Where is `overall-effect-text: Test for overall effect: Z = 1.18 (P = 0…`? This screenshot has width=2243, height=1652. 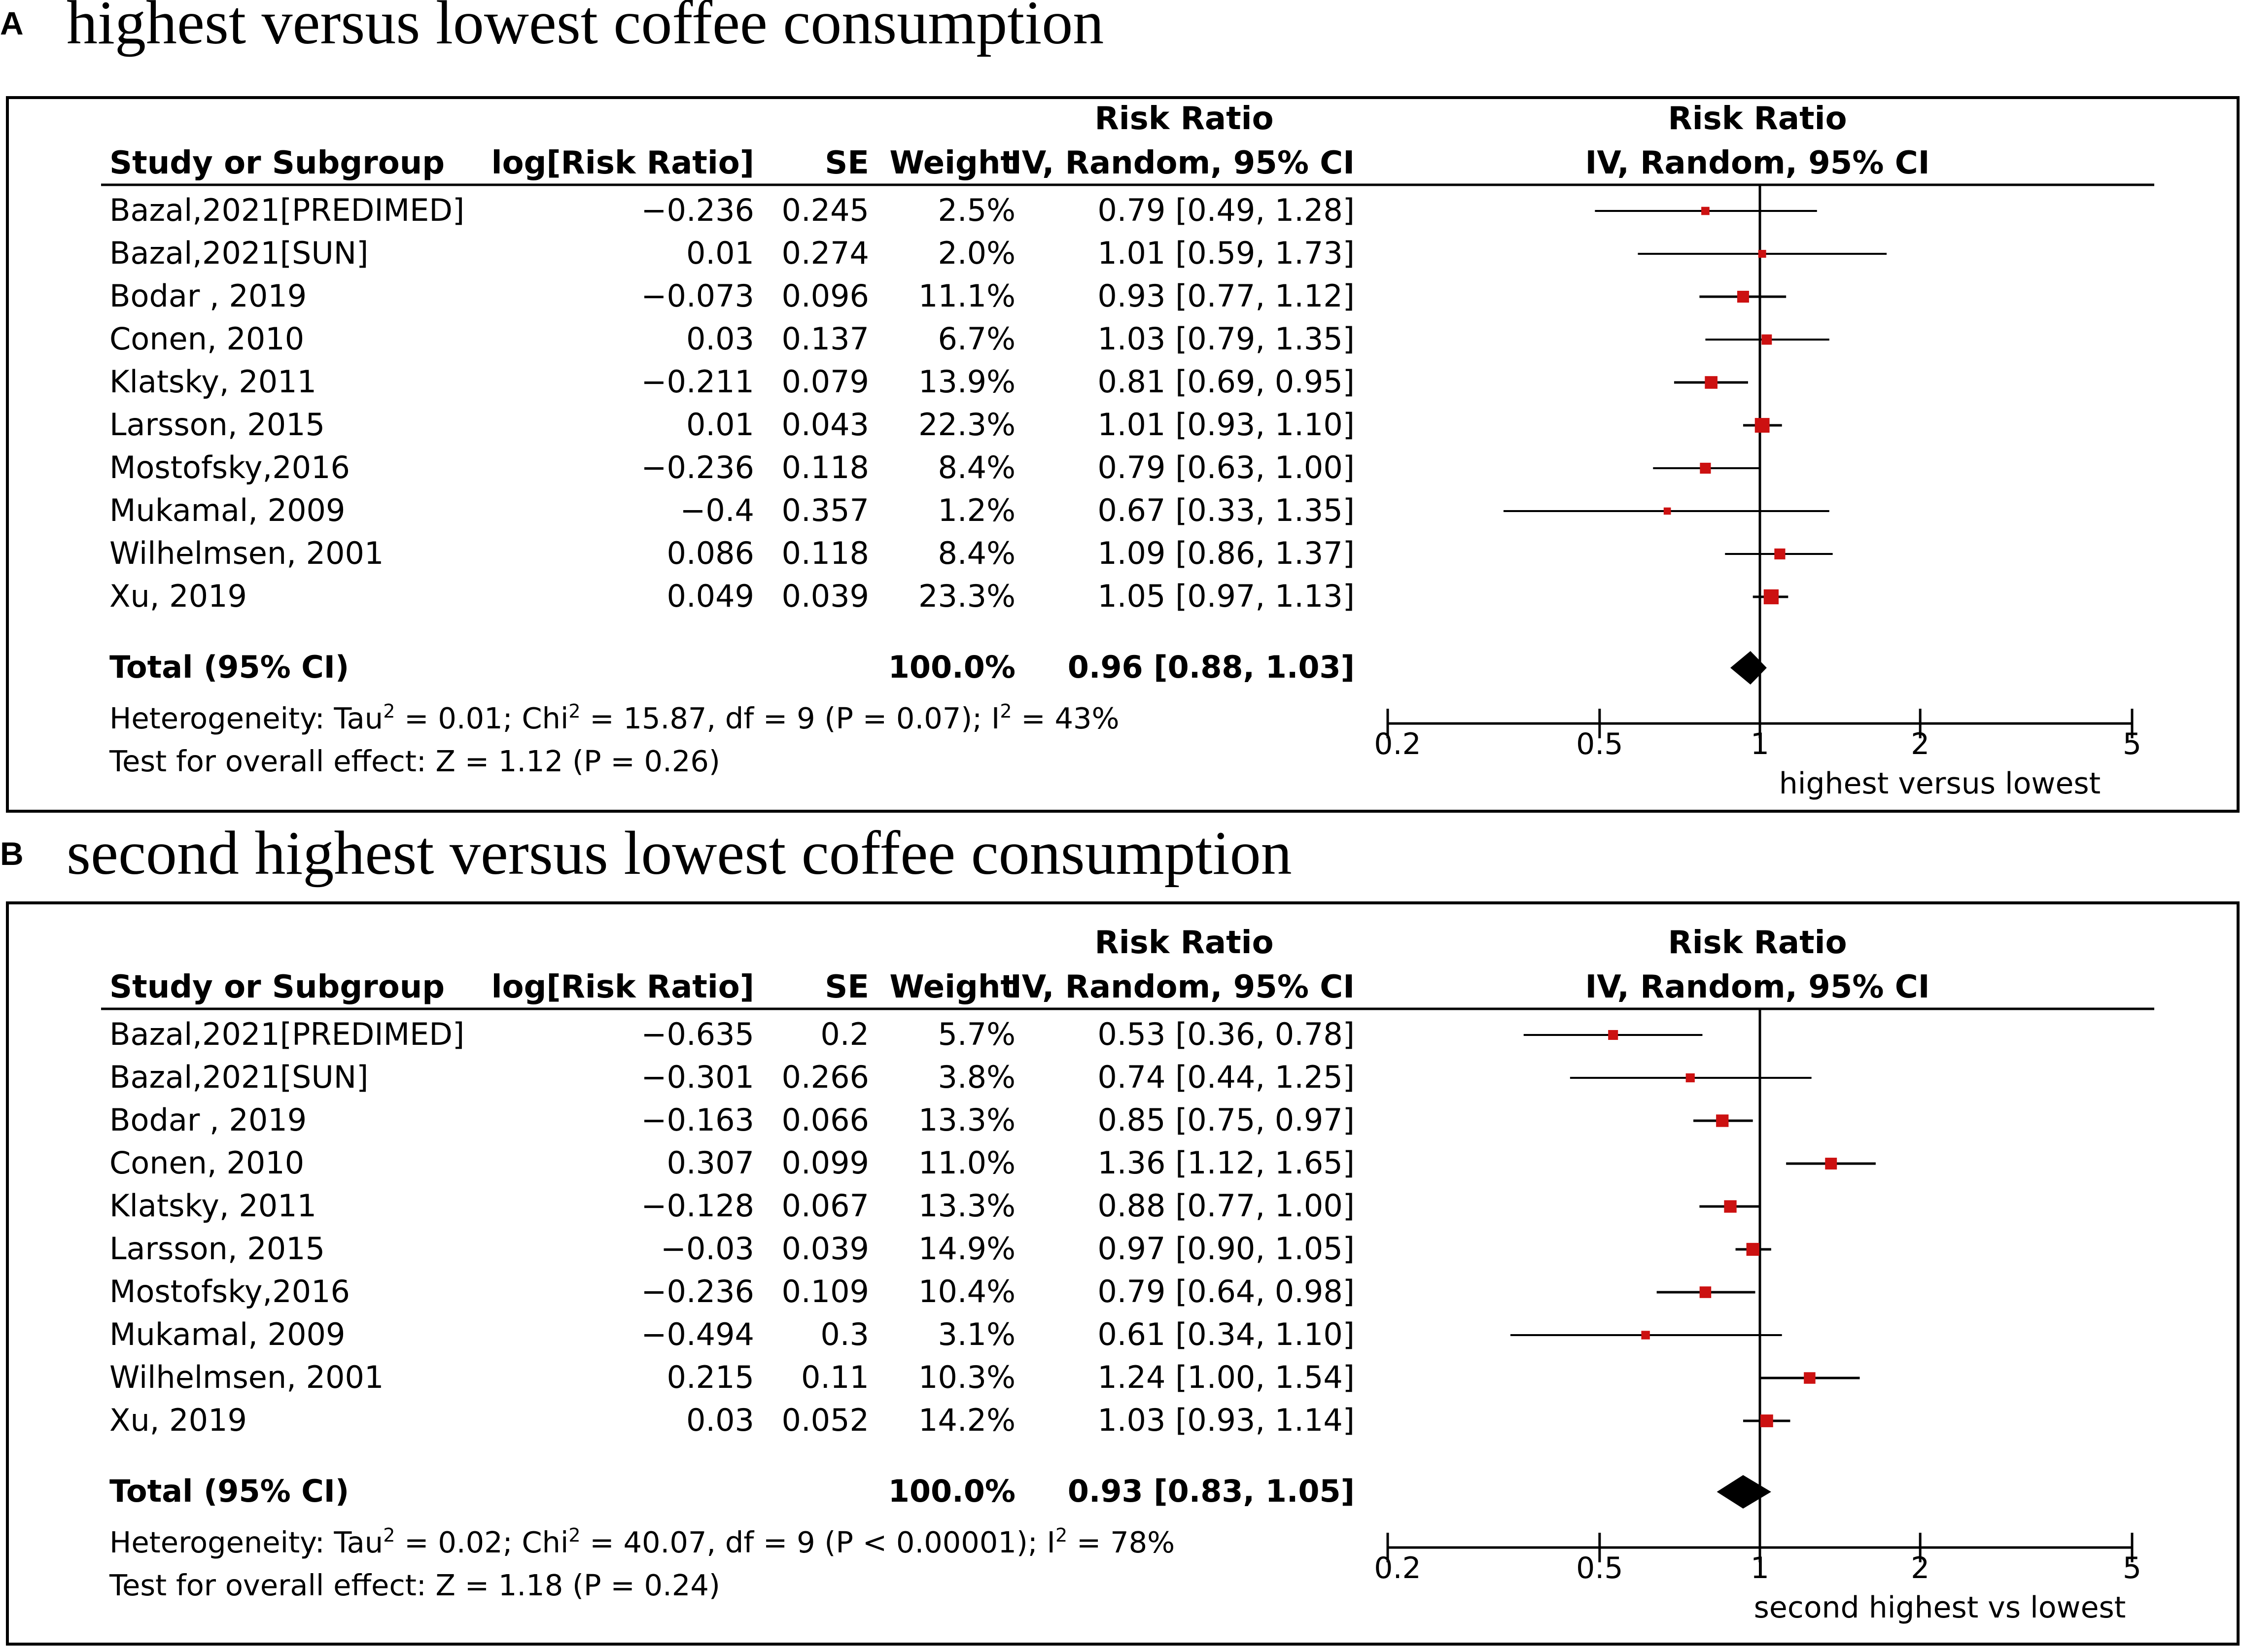 overall-effect-text: Test for overall effect: Z = 1.18 (P = 0… is located at coordinates (415, 1585).